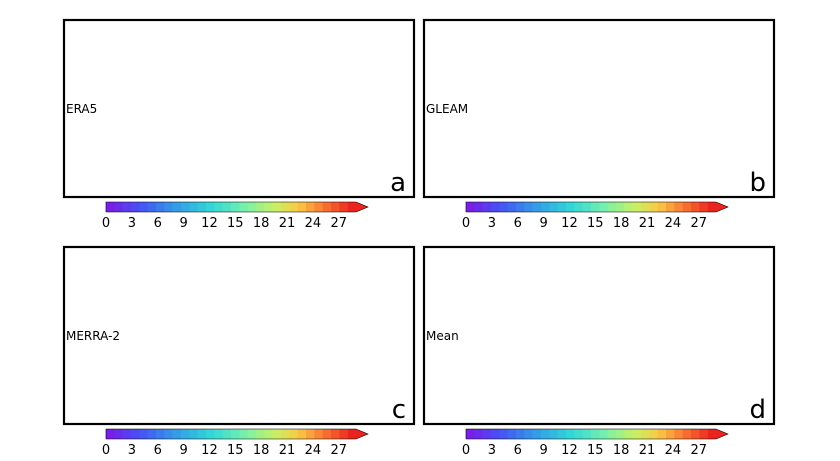 This screenshot has width=840, height=461. I want to click on panel-d-colorbar: 0 3 6 9 12 15 18 21 24 27, so click(595, 443).